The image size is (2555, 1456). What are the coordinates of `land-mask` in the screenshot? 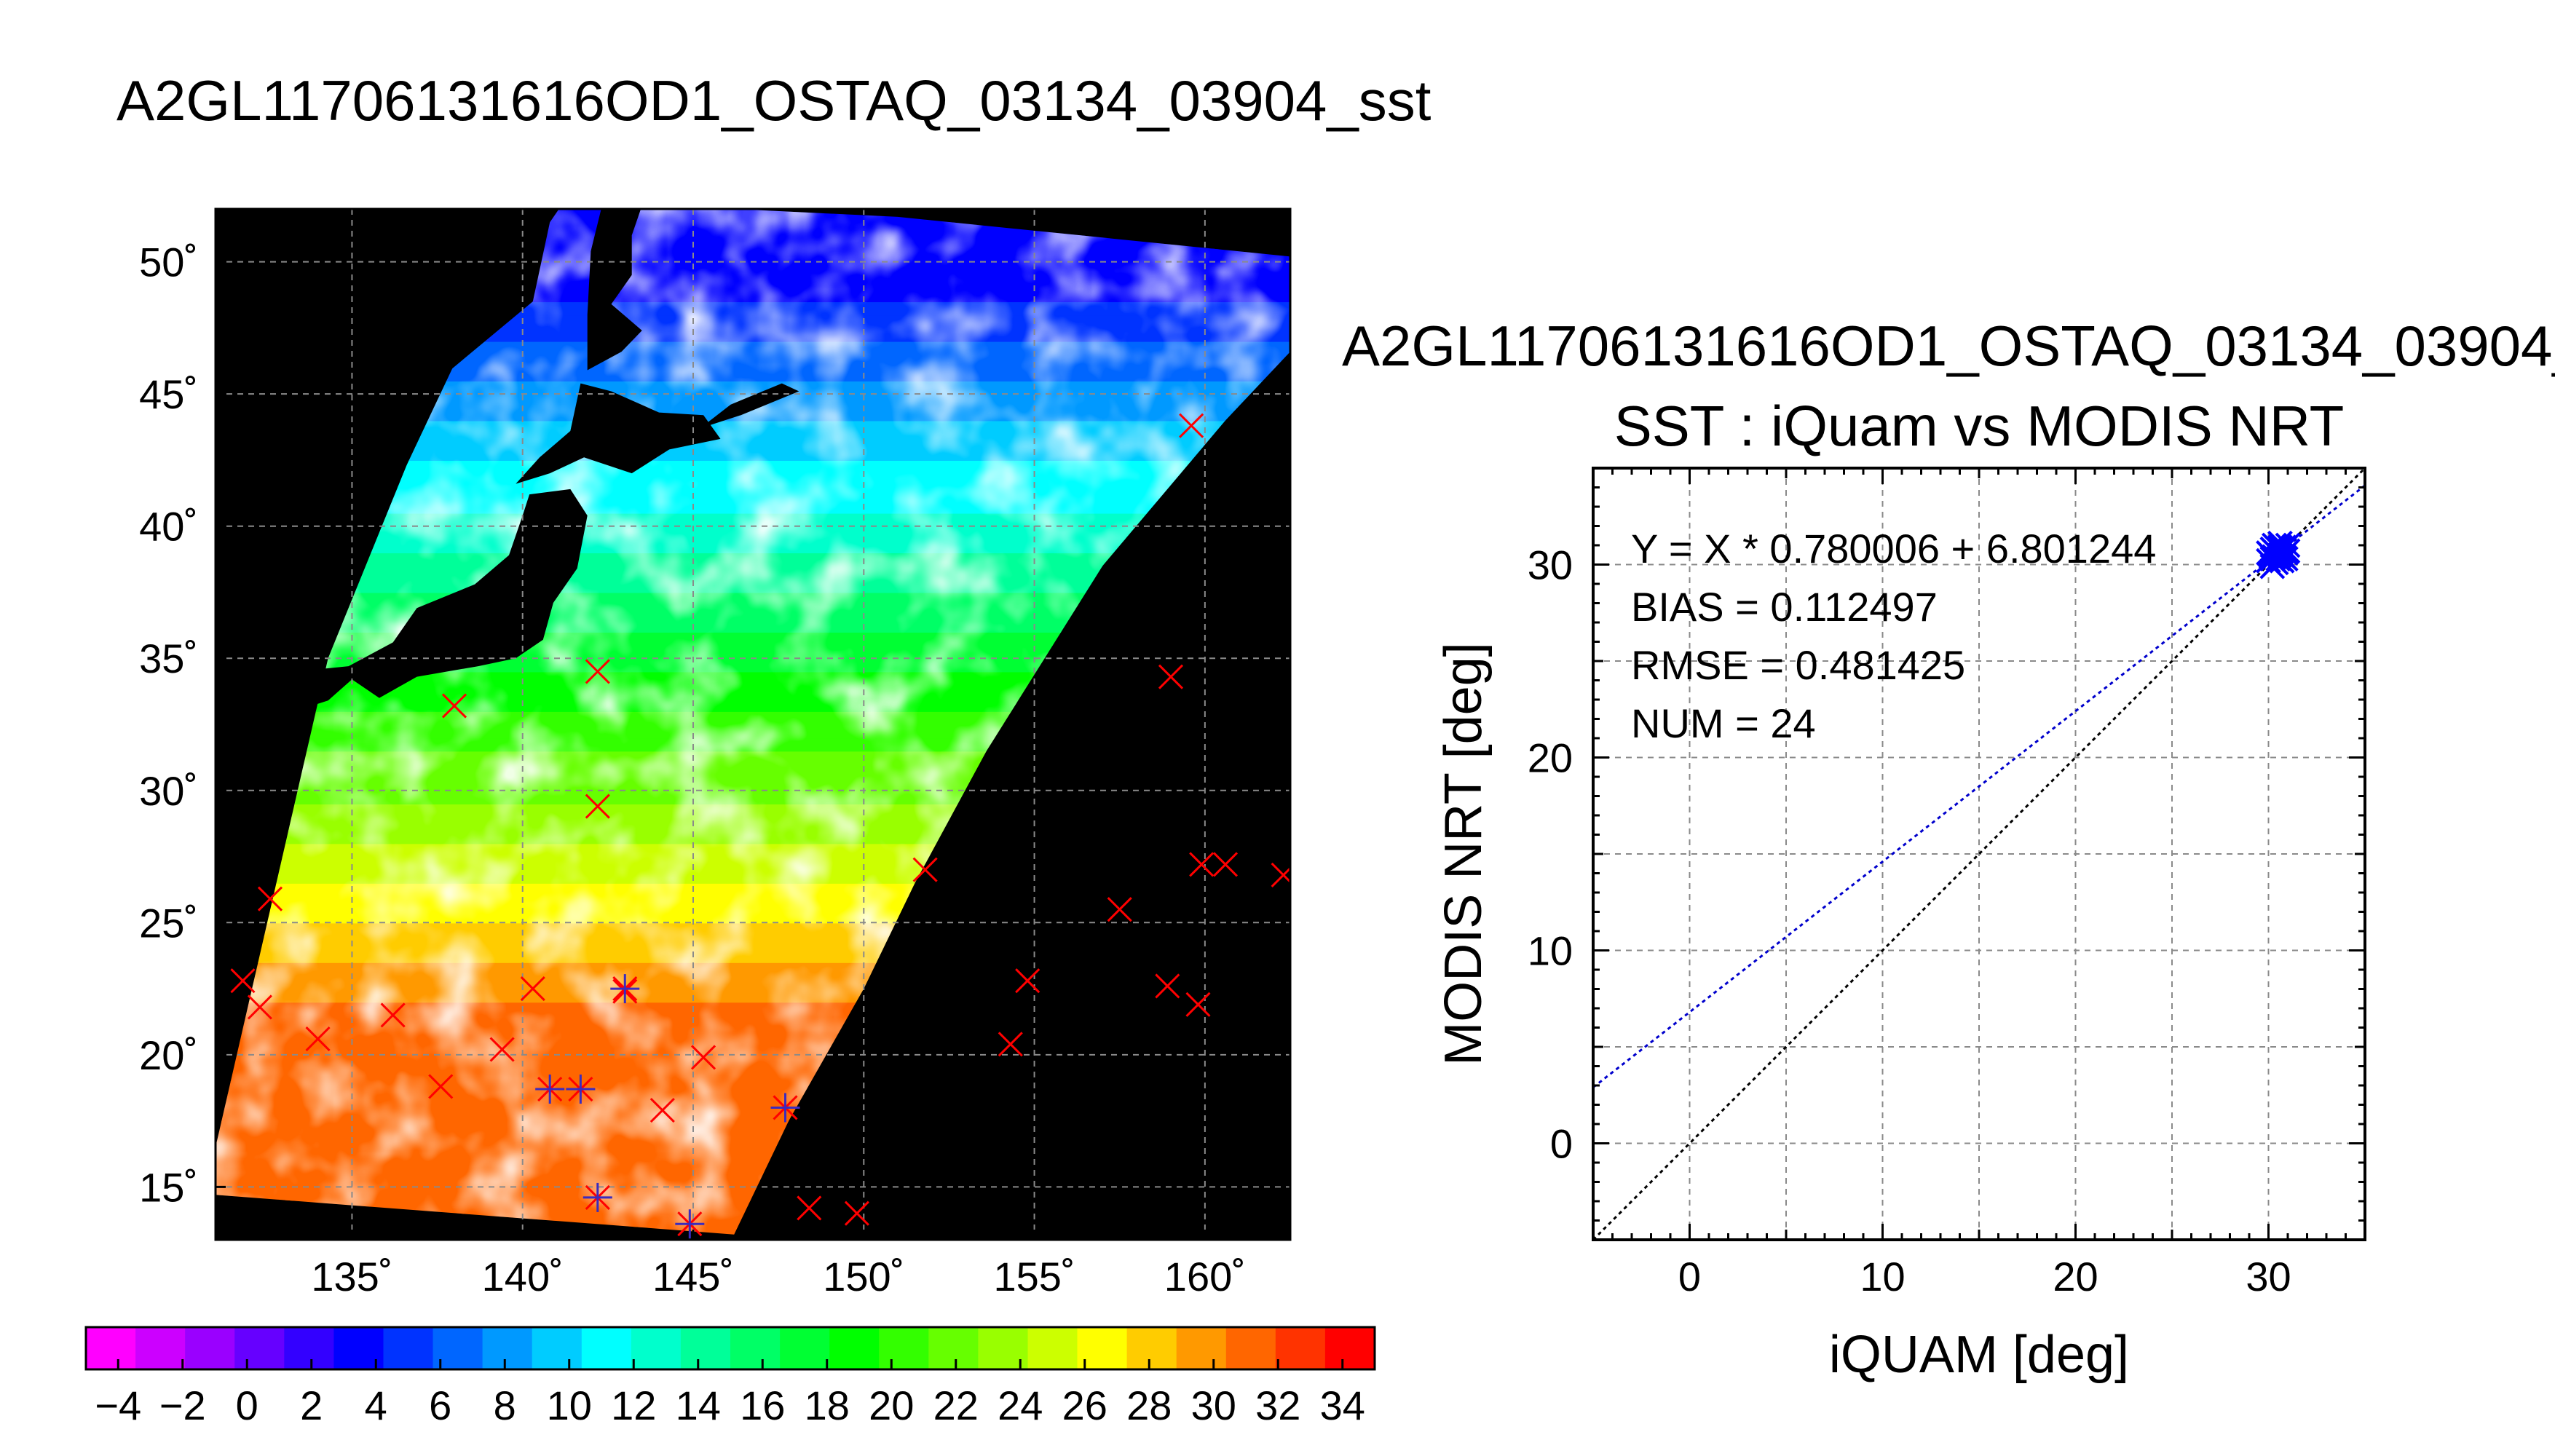 It's located at (507, 483).